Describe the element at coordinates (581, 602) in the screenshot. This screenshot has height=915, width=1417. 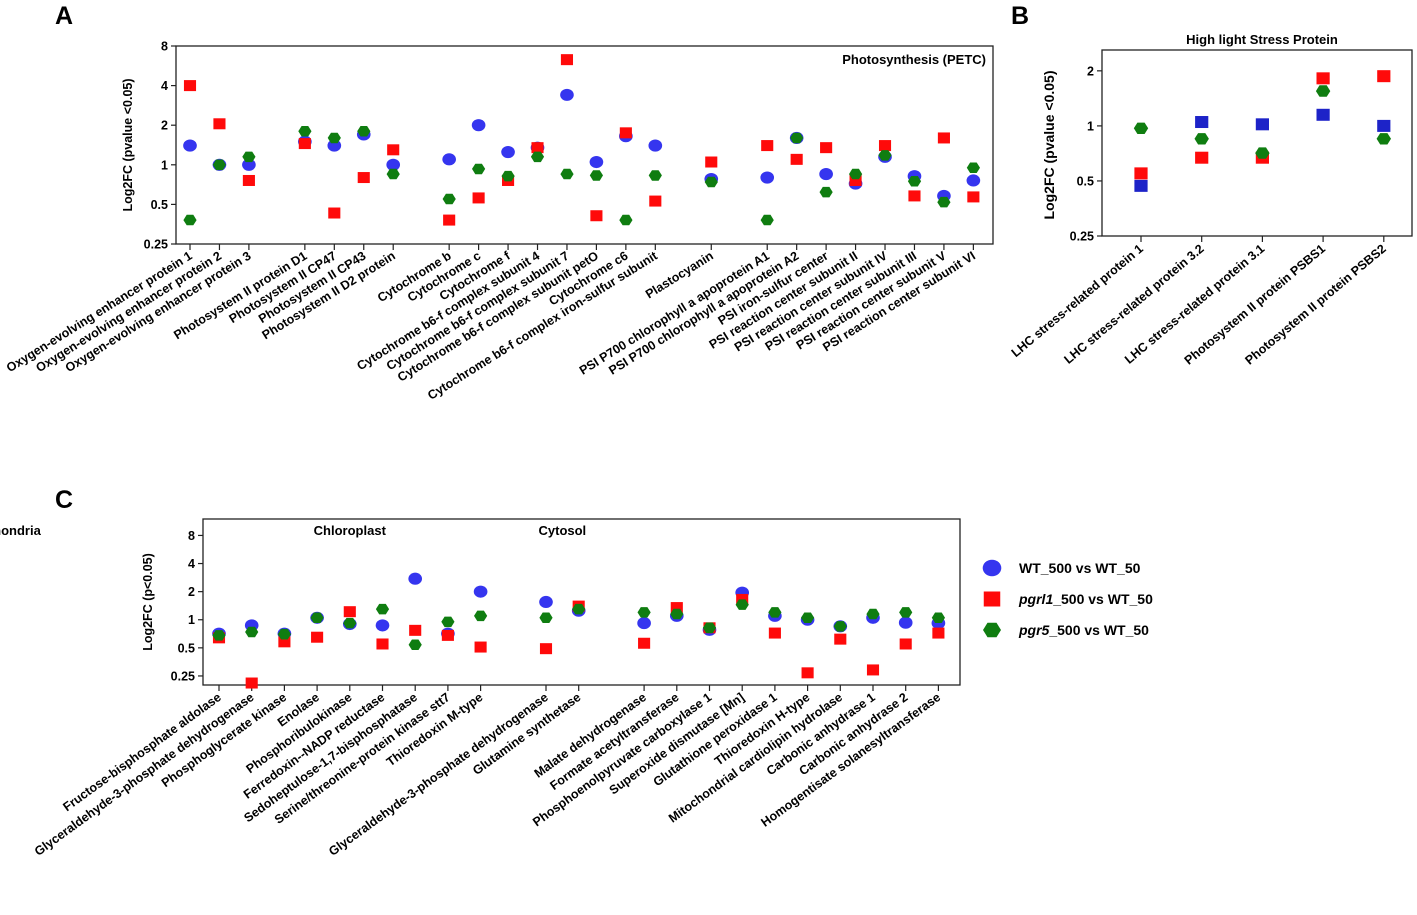
I see `panel-c-plot-area` at that location.